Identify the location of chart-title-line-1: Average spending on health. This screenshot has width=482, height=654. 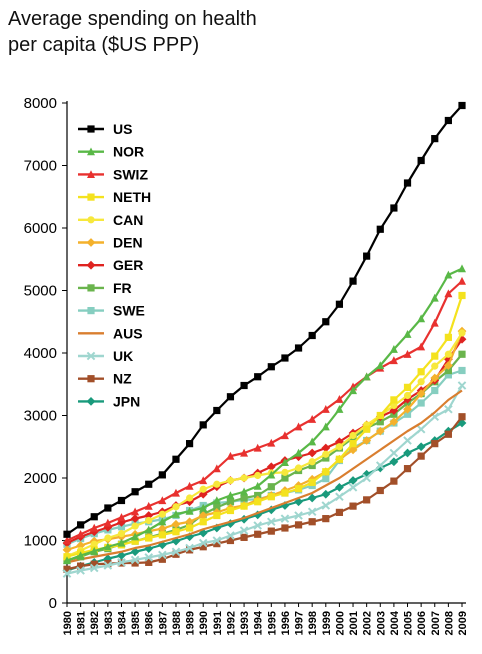
(132, 19).